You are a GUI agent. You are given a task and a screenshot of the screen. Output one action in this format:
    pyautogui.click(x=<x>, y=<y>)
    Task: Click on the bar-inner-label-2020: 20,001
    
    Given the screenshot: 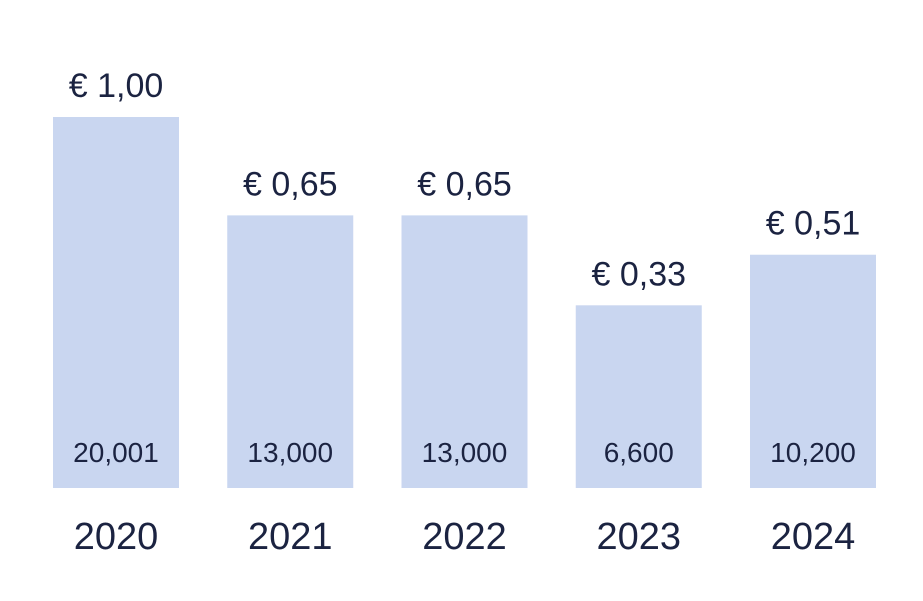 What is the action you would take?
    pyautogui.click(x=116, y=452)
    